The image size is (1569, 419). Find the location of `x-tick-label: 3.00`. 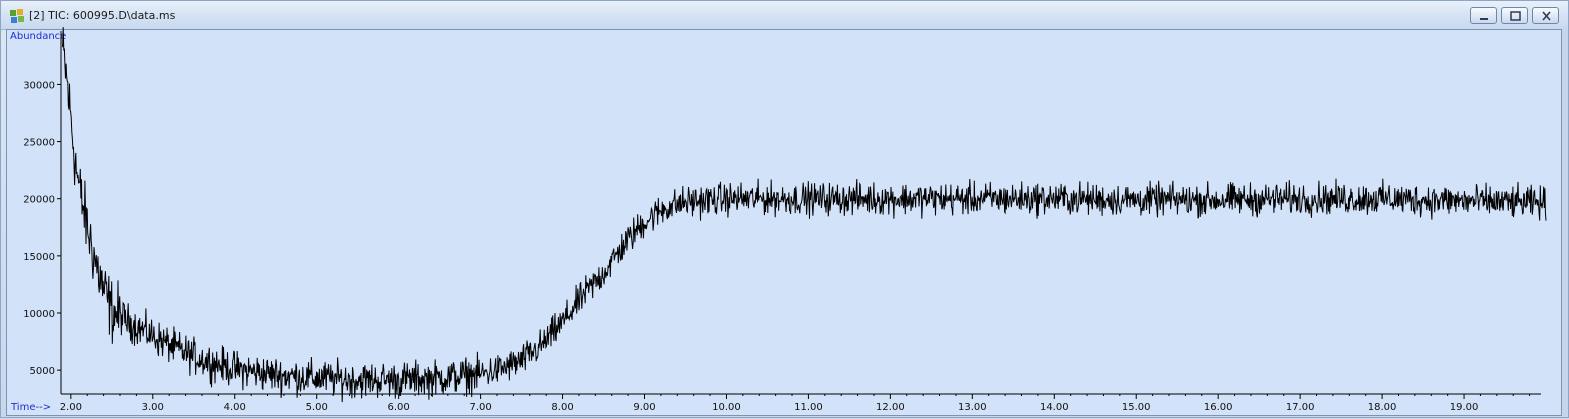

x-tick-label: 3.00 is located at coordinates (153, 407).